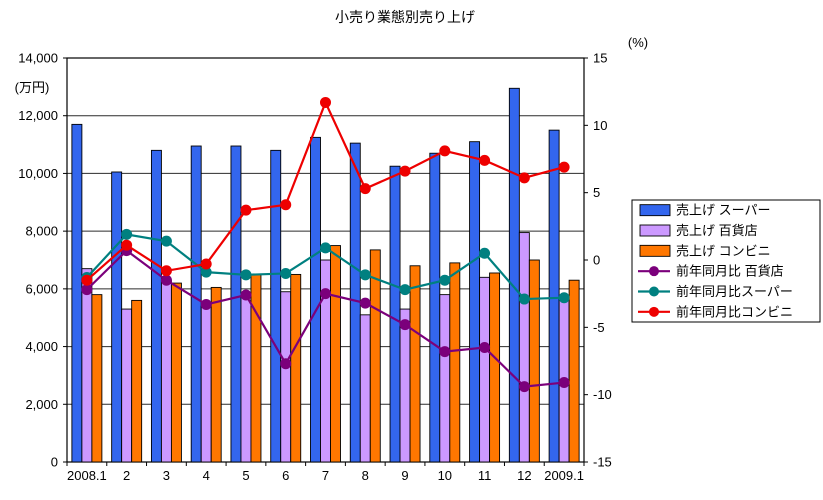 Image resolution: width=823 pixels, height=500 pixels. I want to click on legend-swatch-売上げ スーパー, so click(655, 210).